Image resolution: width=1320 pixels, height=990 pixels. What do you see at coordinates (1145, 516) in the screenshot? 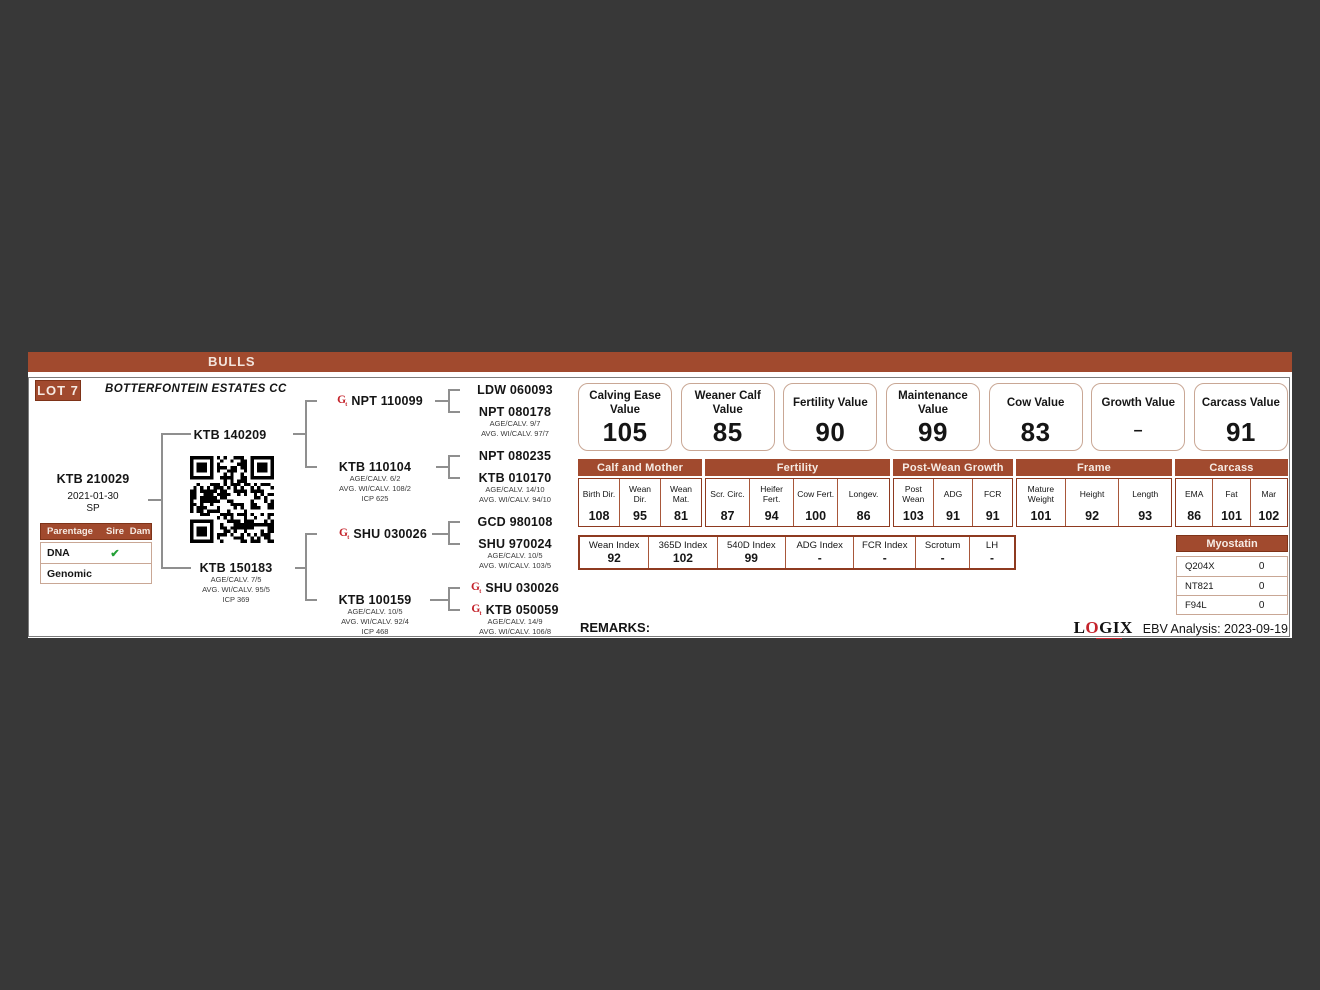
I see `ebv-trait-value: 93` at bounding box center [1145, 516].